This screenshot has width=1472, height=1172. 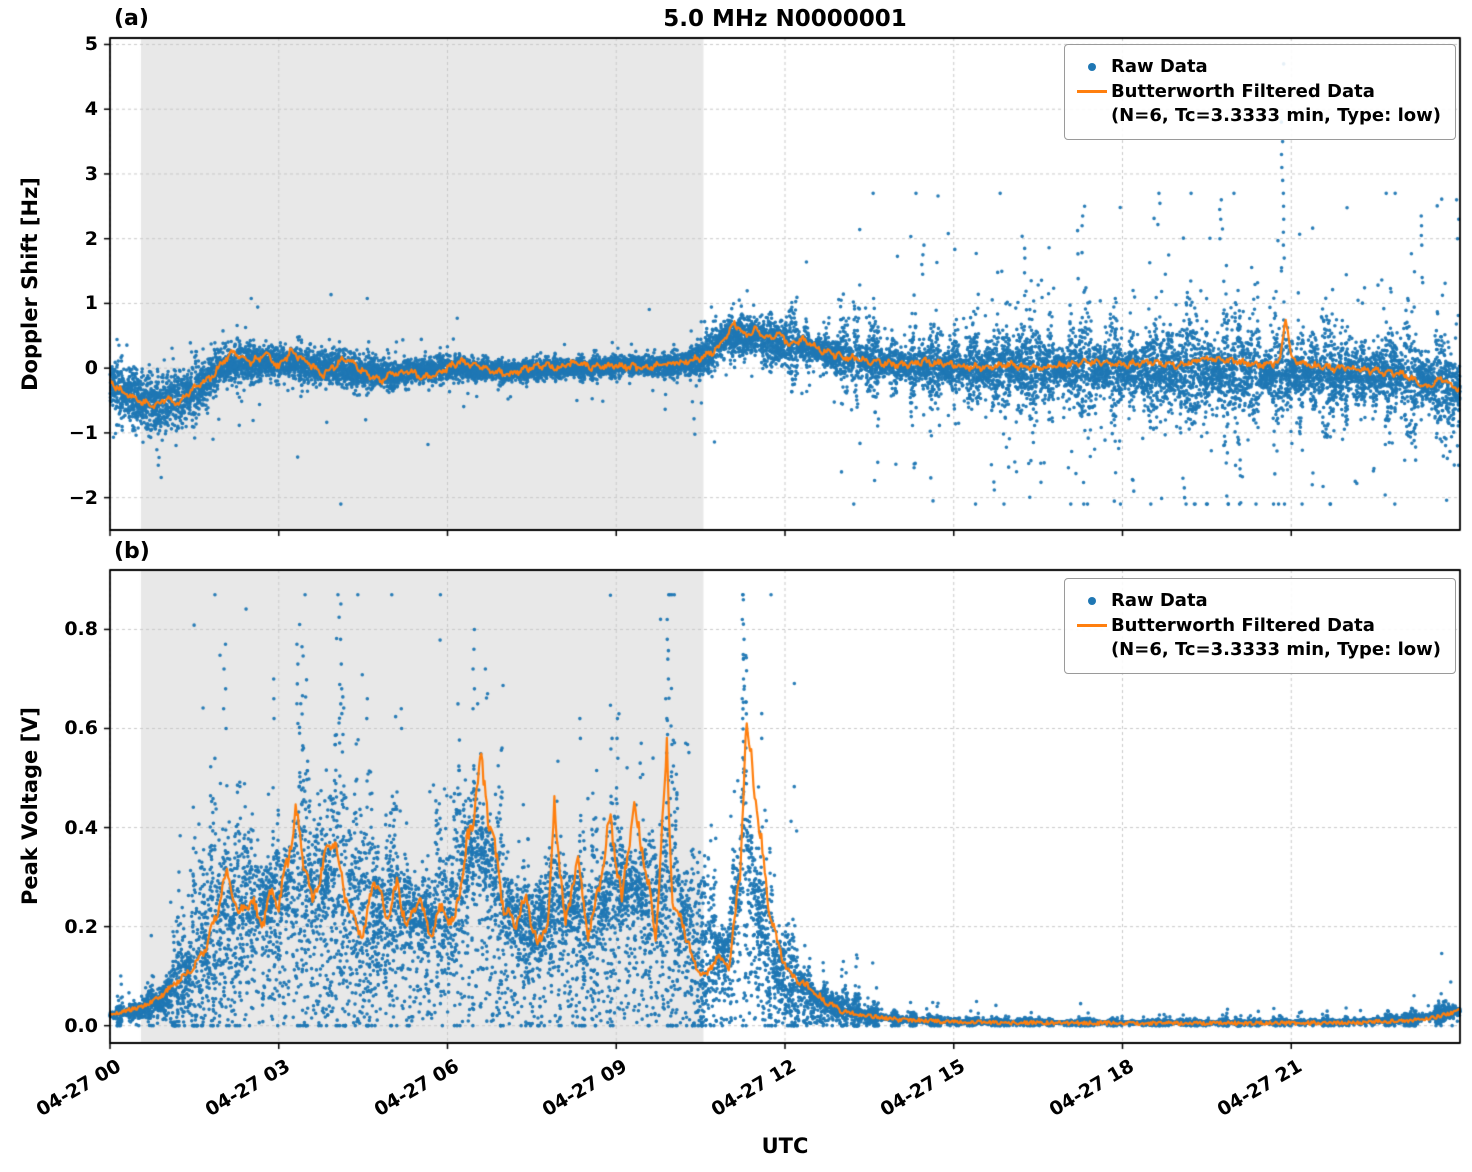 What do you see at coordinates (81, 629) in the screenshot?
I see `y-tick-label-text: 0.8` at bounding box center [81, 629].